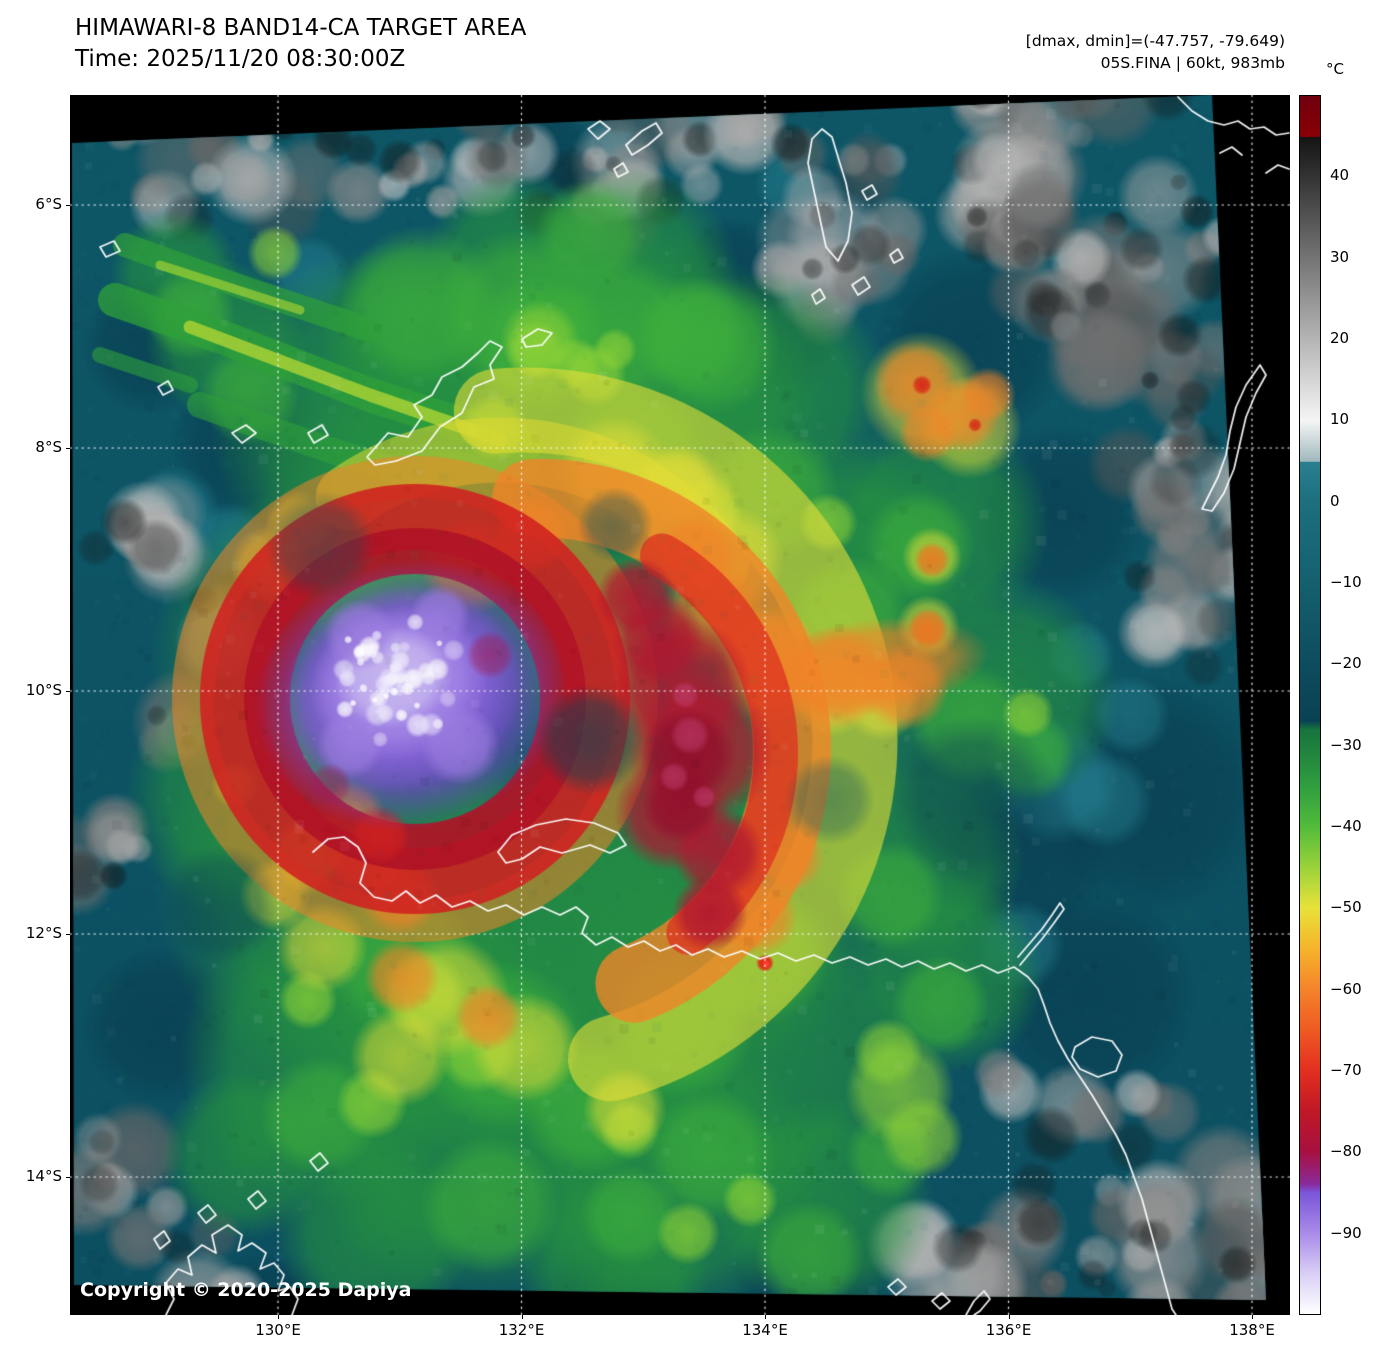 Image resolution: width=1388 pixels, height=1359 pixels. Describe the element at coordinates (1335, 69) in the screenshot. I see `colorbar-unit-label: °C` at that location.